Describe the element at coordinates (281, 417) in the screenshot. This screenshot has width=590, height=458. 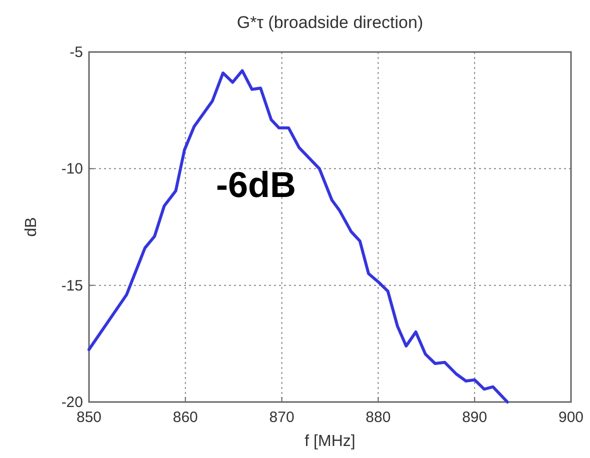
I see `x-tick-label: 870` at that location.